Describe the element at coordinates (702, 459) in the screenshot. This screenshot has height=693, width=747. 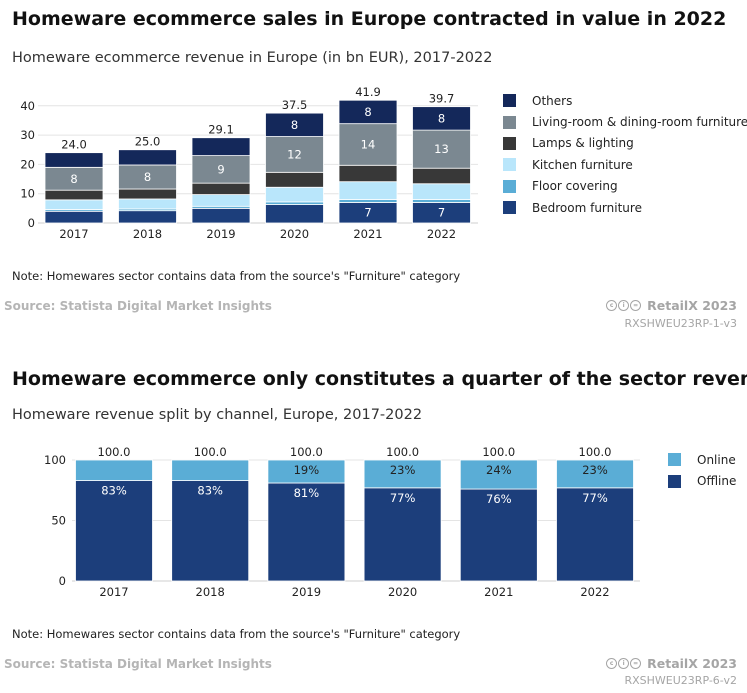
I see `chart2-legend-item-online: Online` at that location.